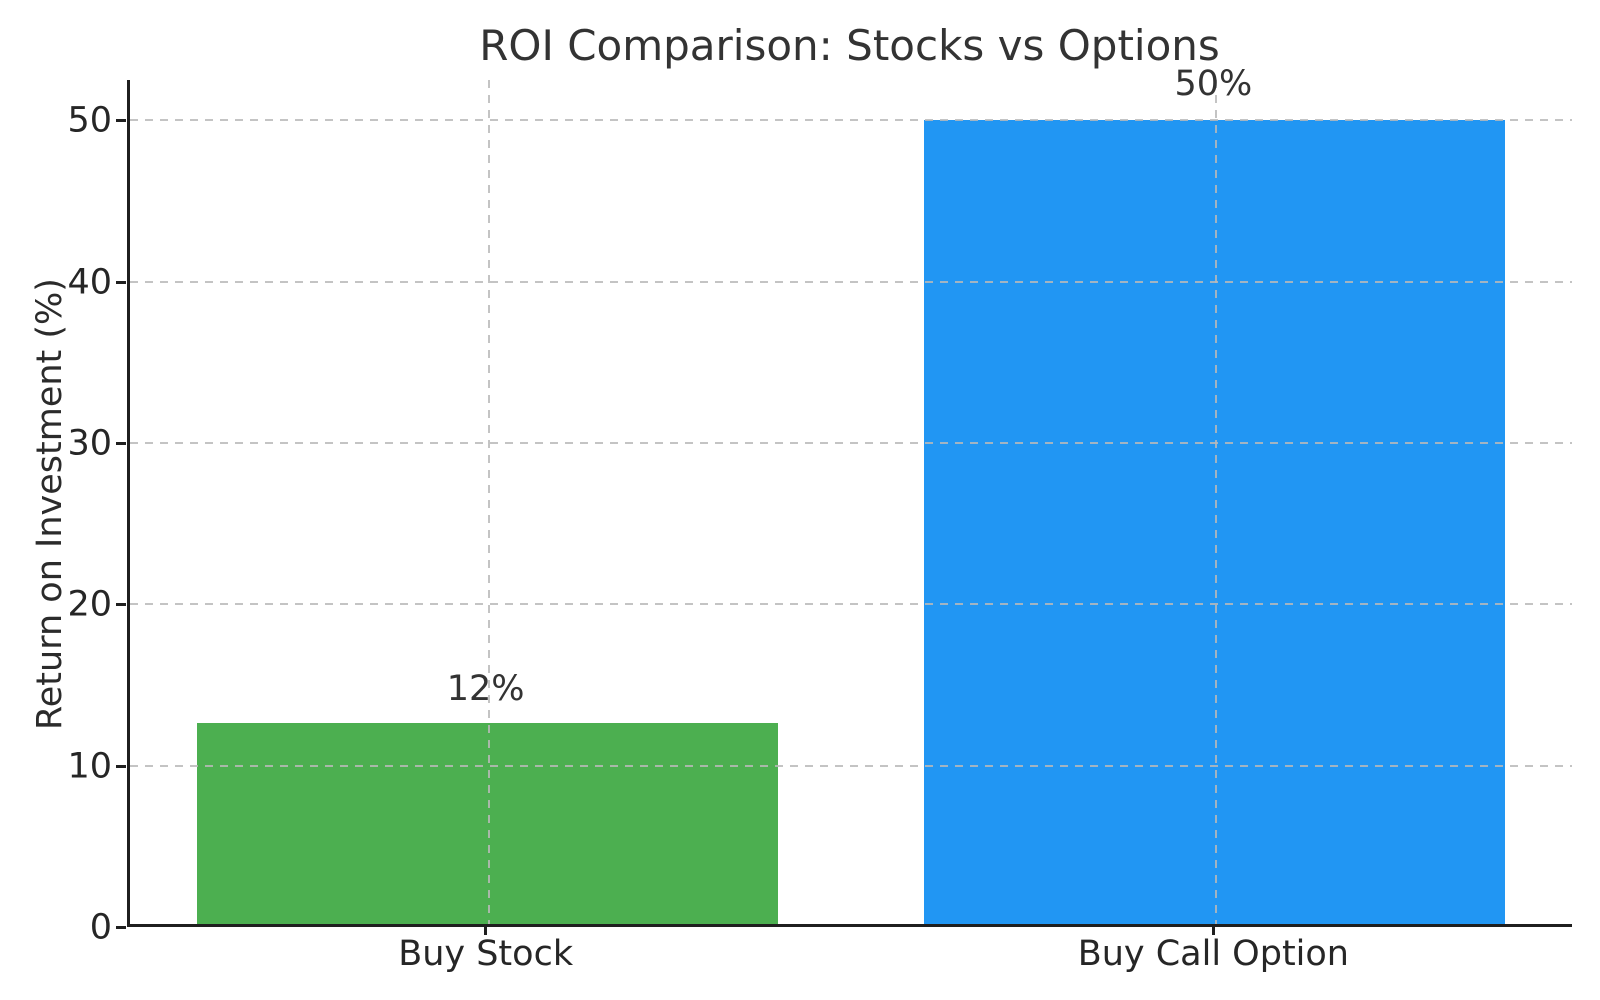 This screenshot has width=1600, height=1000. Describe the element at coordinates (89, 604) in the screenshot. I see `y-tick-label-20: 20` at that location.